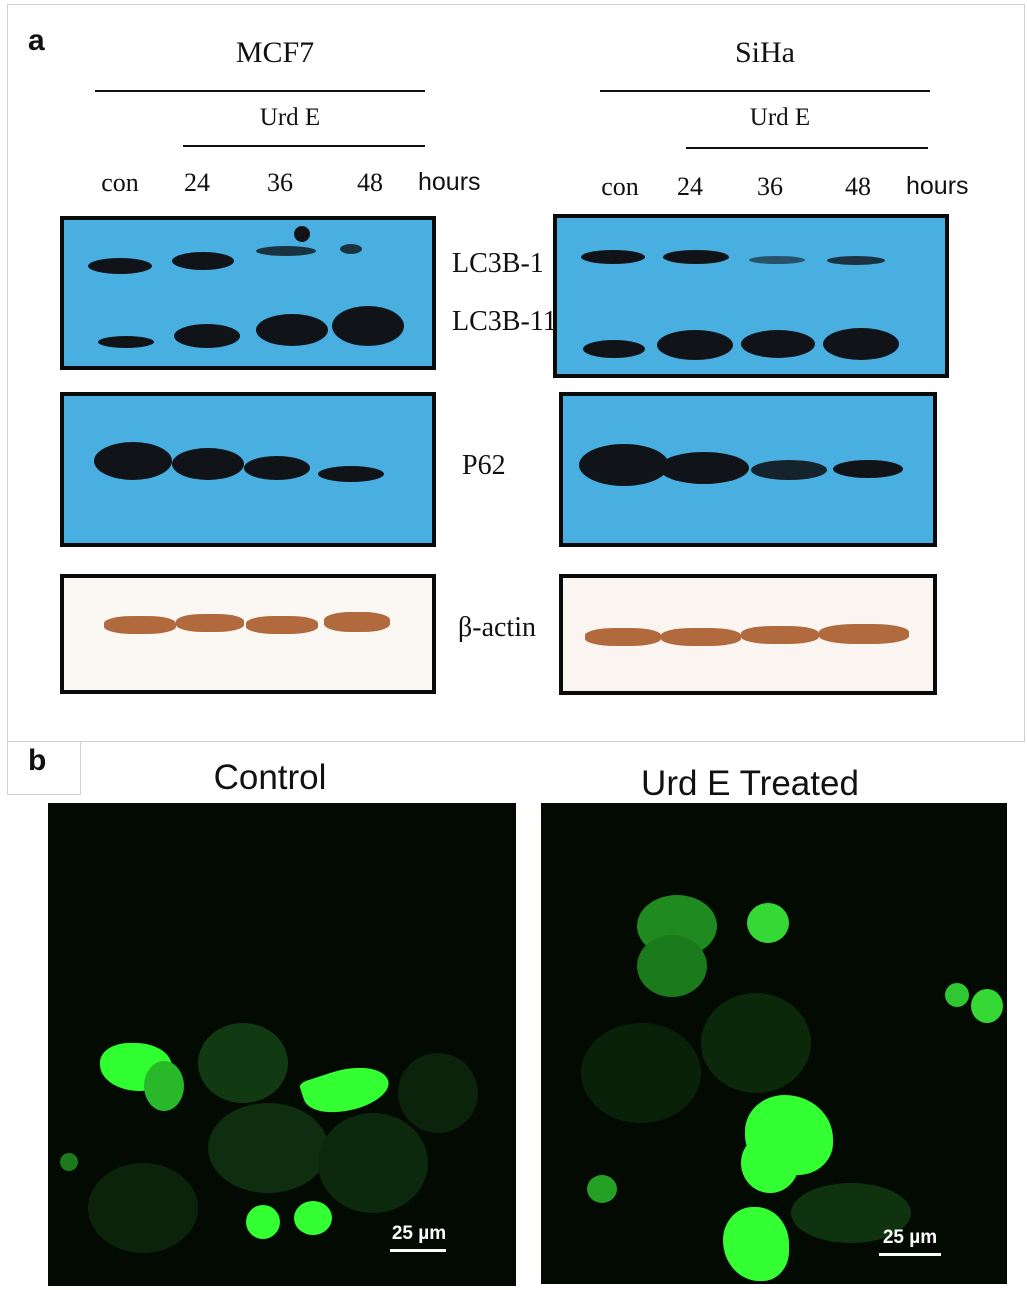  I want to click on scale-bar-control, so click(418, 1250).